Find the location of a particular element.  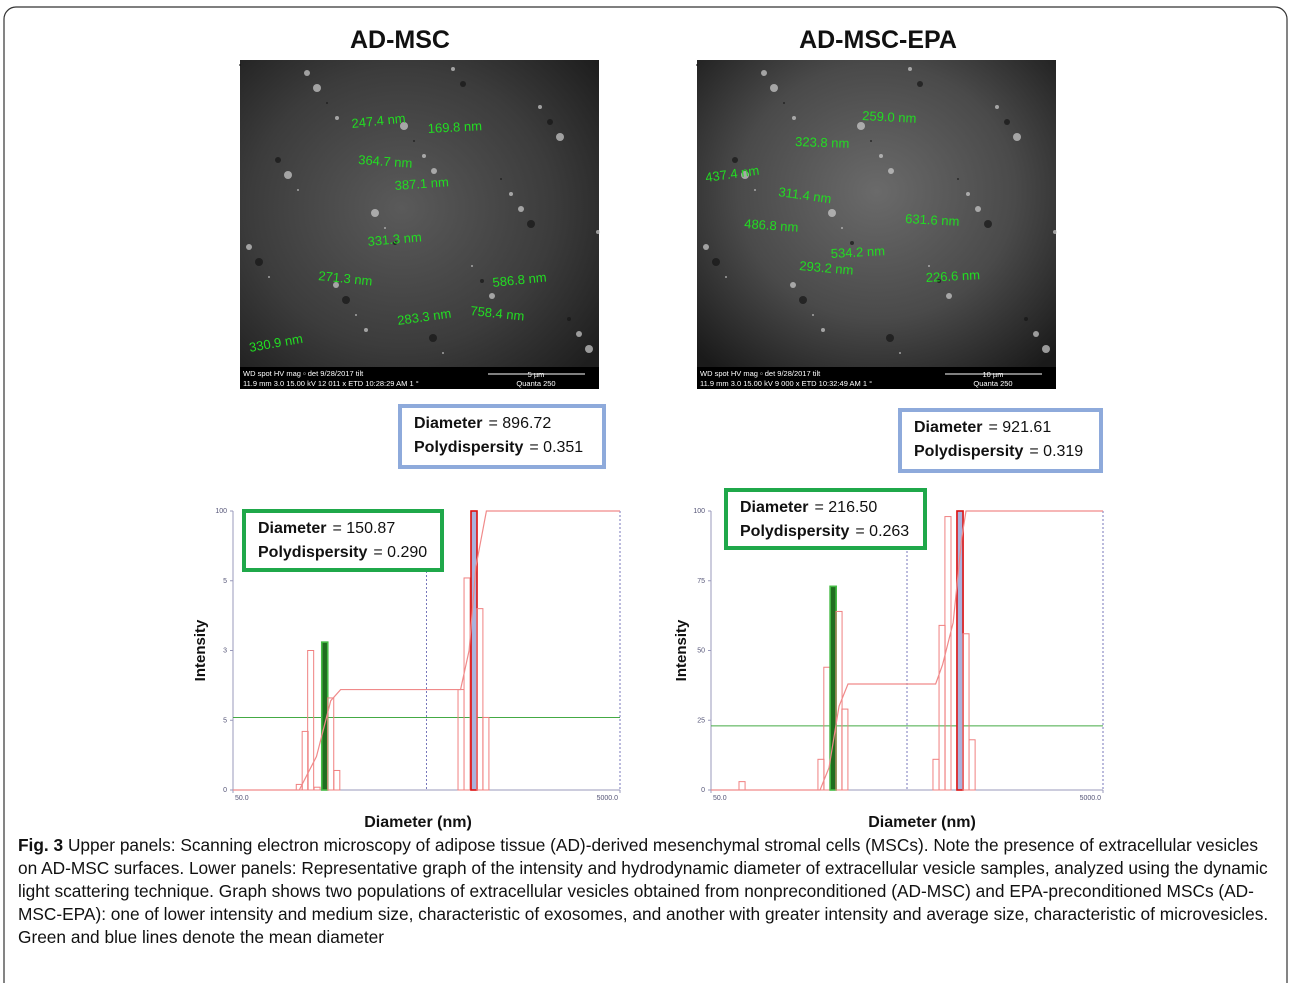

info-line: Polydispersity = 0.319 is located at coordinates (998, 451).